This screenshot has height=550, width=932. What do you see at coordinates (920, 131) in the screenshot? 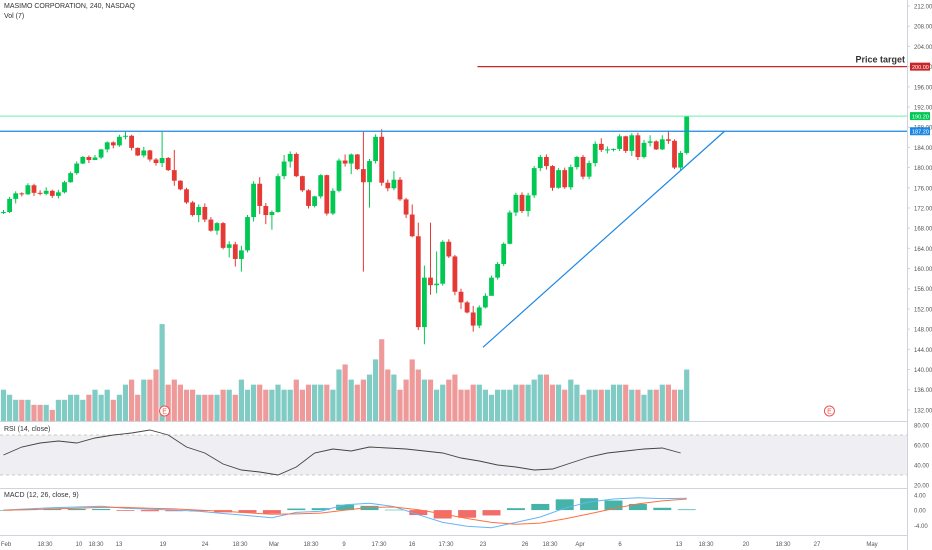
I see `price-badge` at bounding box center [920, 131].